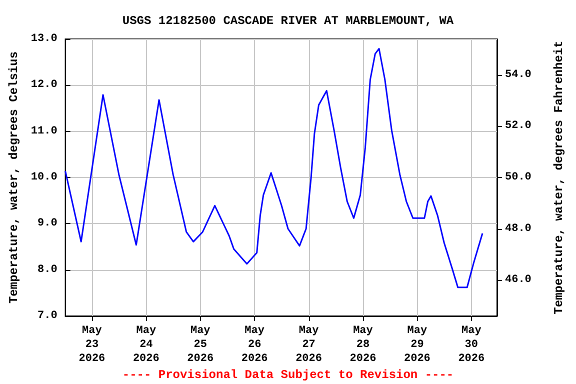  I want to click on x-tick-label: May 30 2026, so click(471, 345).